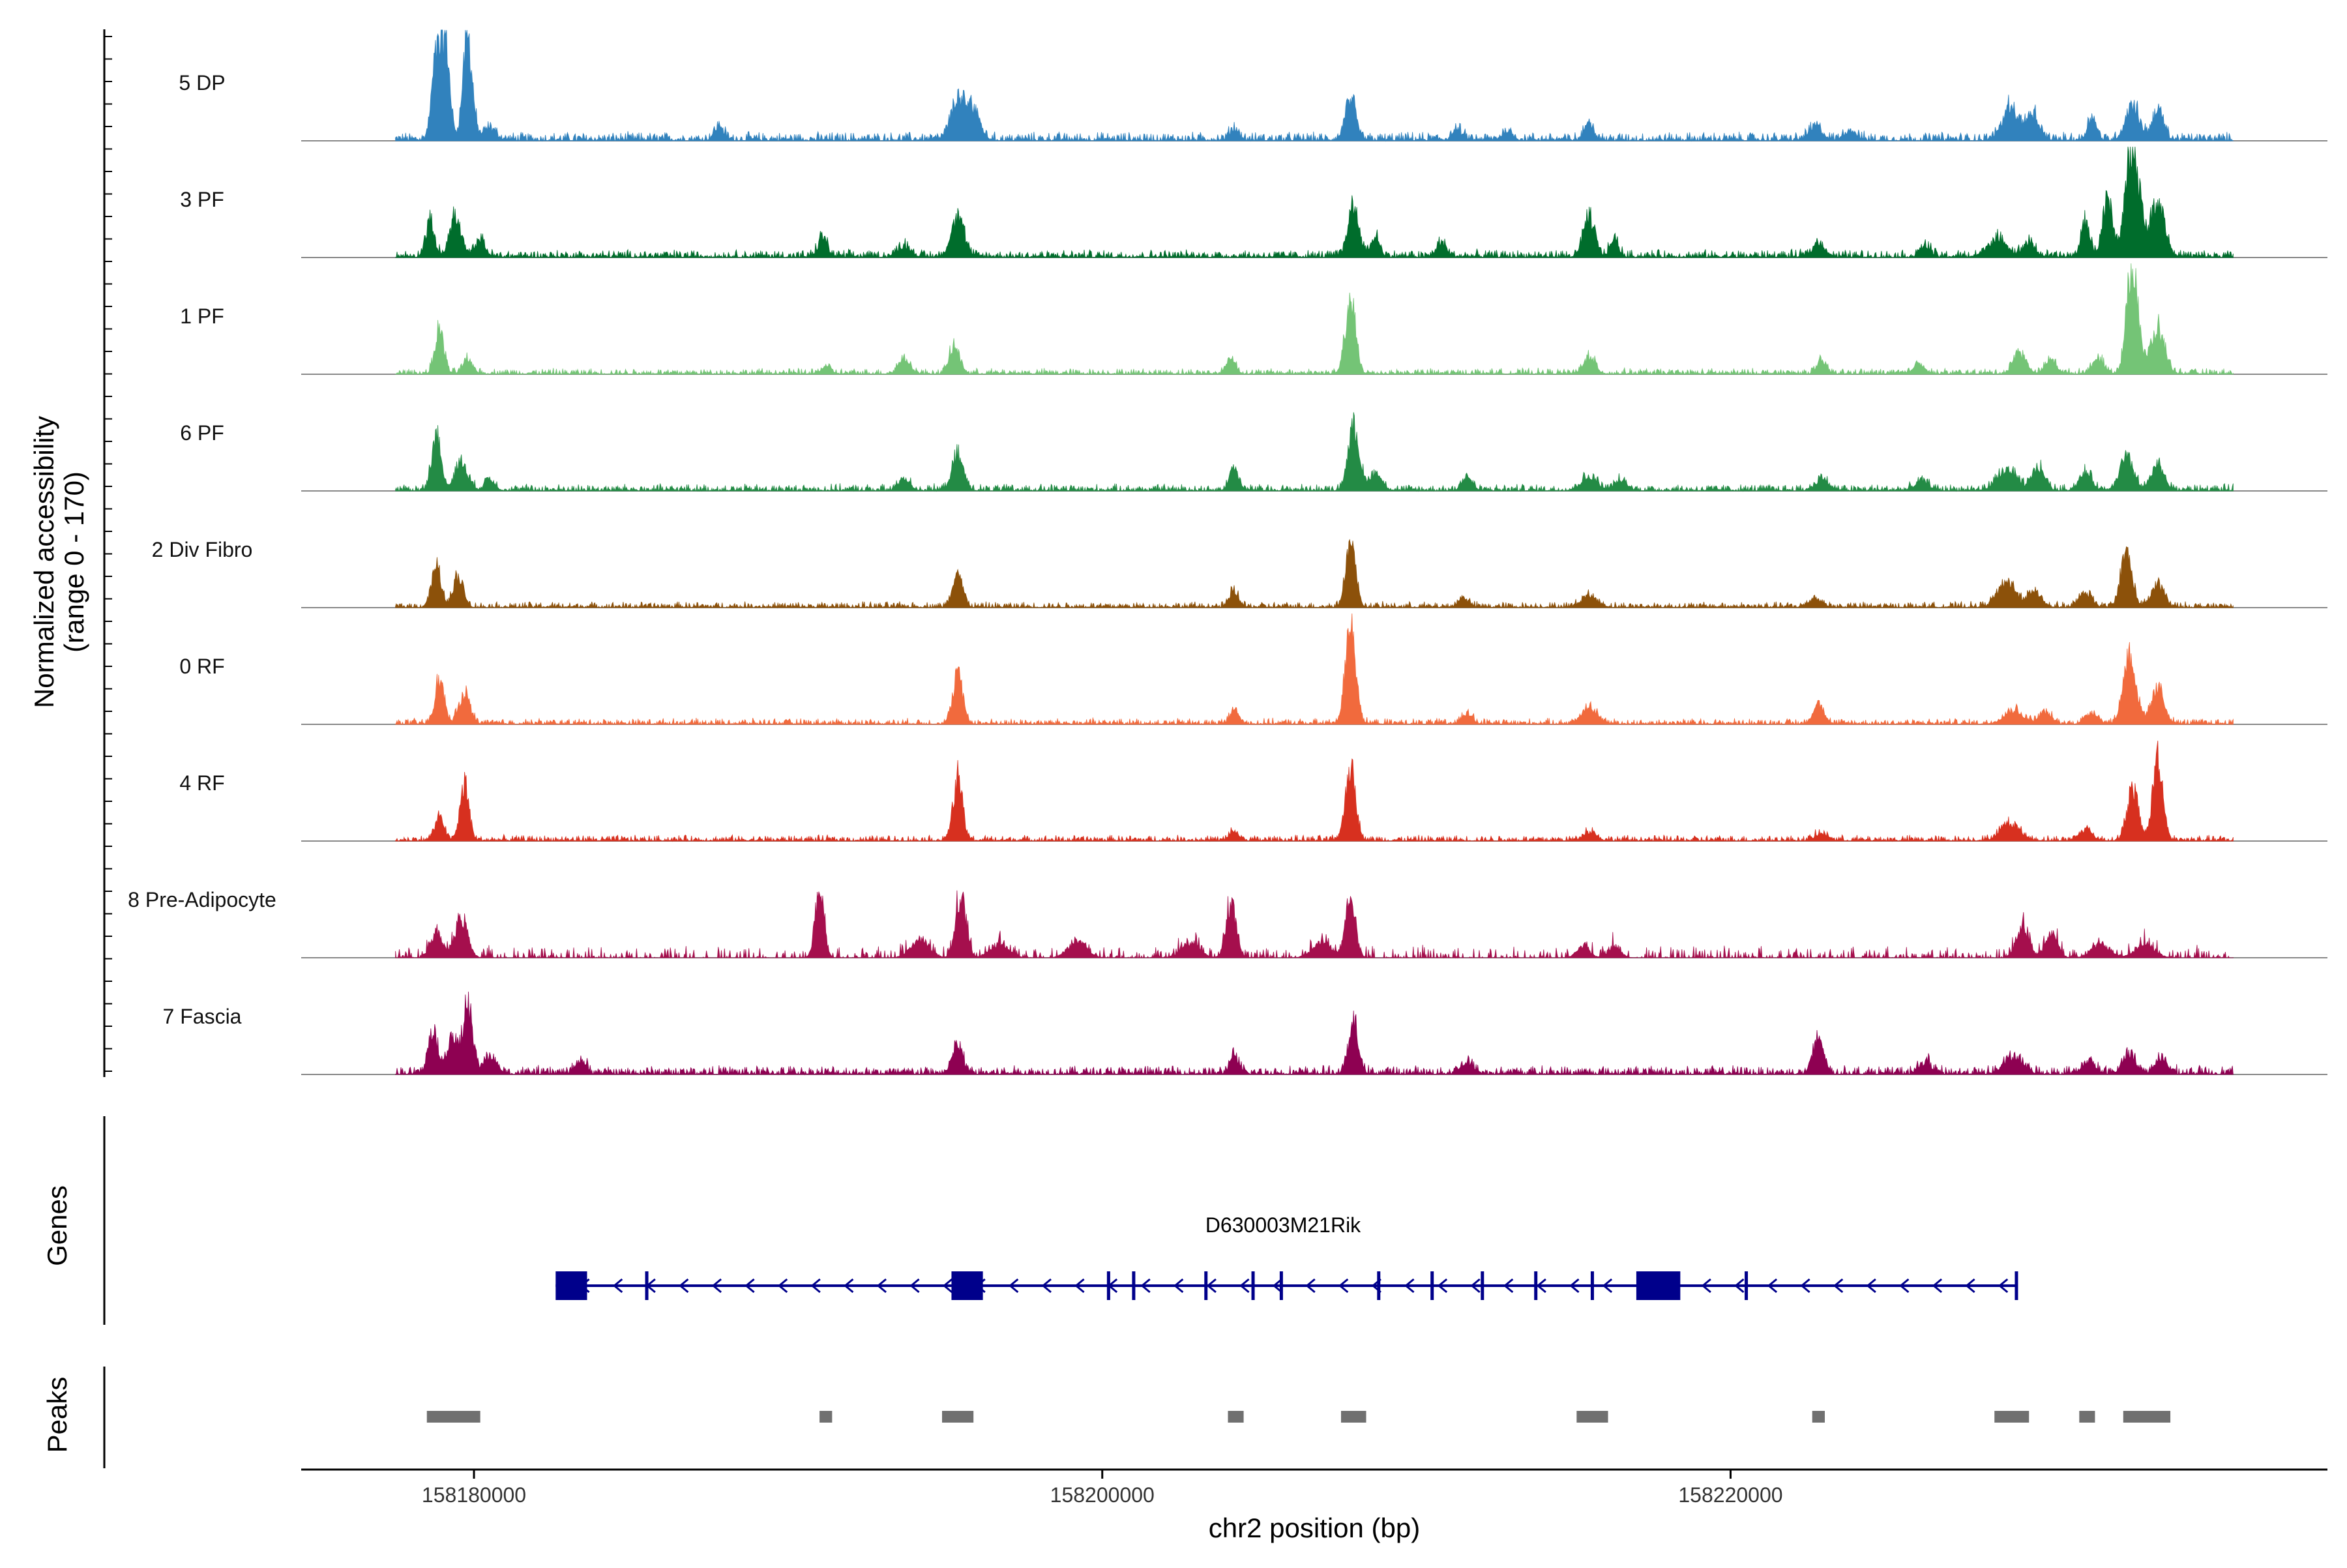 The width and height of the screenshot is (2347, 1568). What do you see at coordinates (1730, 1495) in the screenshot?
I see `x-tick-label: 158220000` at bounding box center [1730, 1495].